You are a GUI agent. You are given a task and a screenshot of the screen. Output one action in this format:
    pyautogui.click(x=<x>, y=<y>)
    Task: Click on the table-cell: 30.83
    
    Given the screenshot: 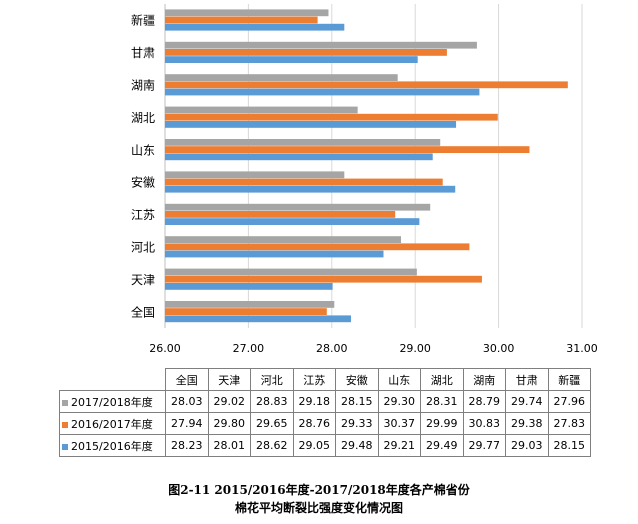 What is the action you would take?
    pyautogui.click(x=484, y=423)
    